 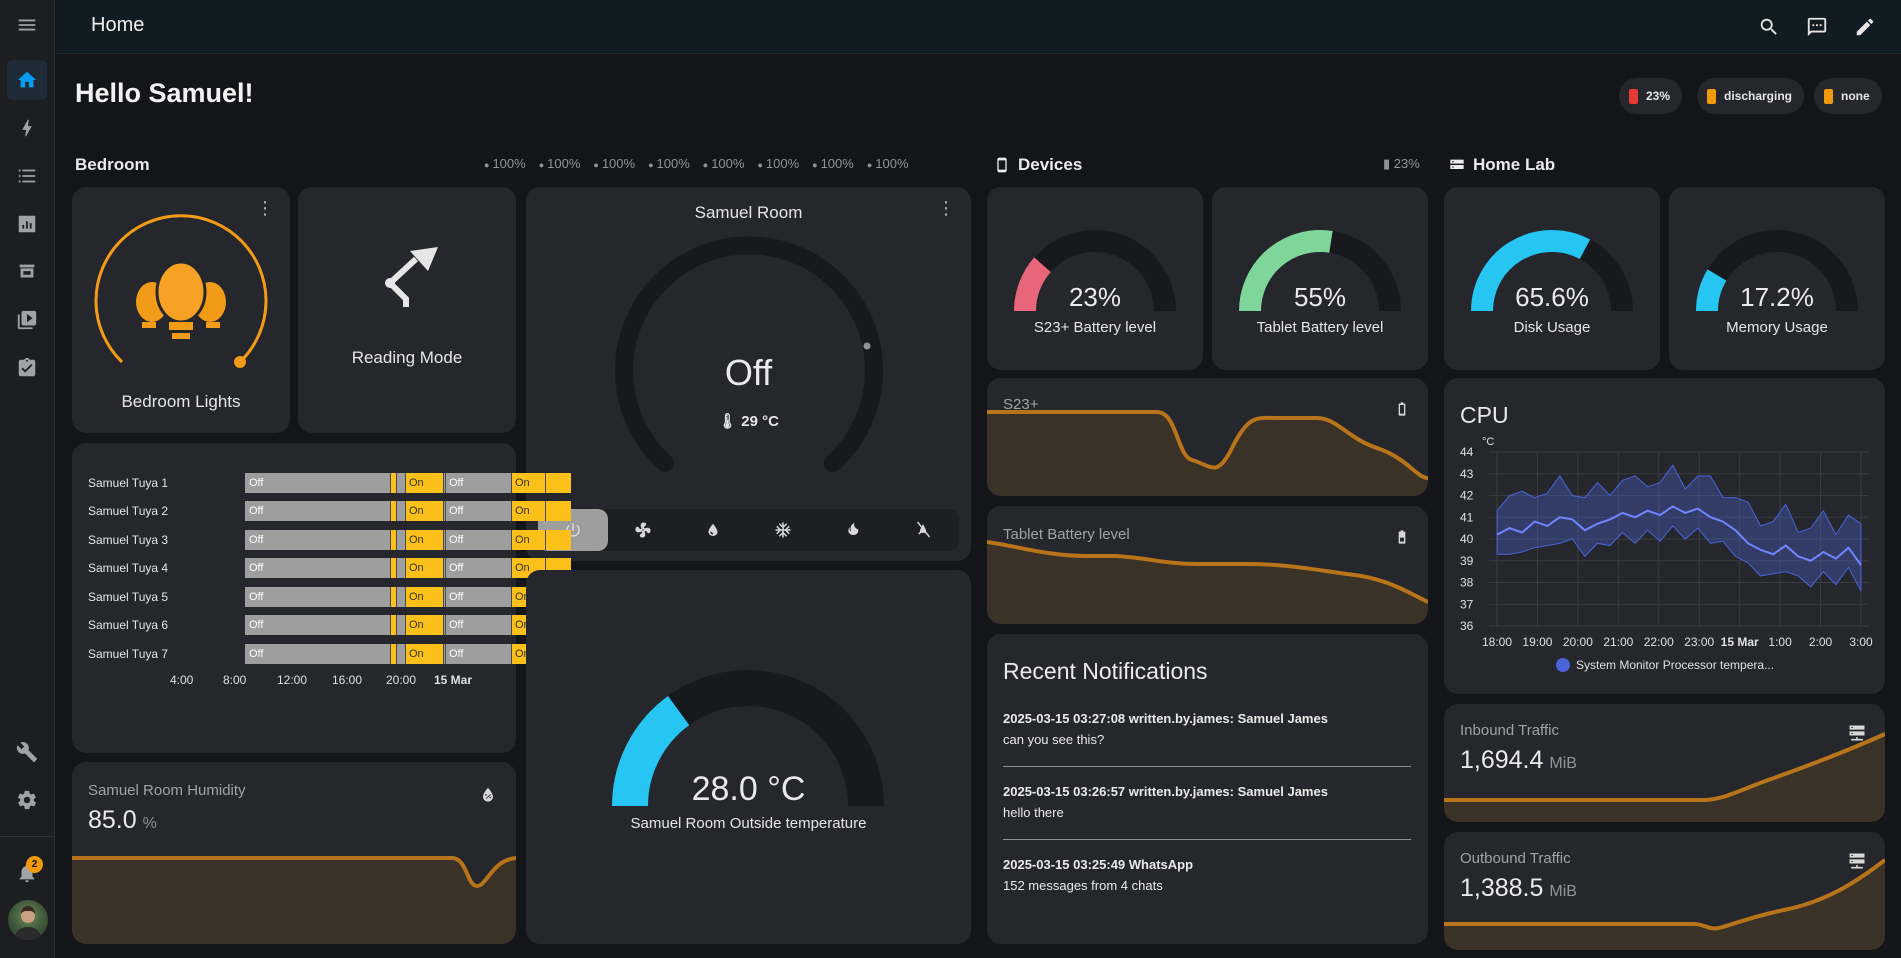 What do you see at coordinates (27, 752) in the screenshot?
I see `sidebar-item-developer-tools` at bounding box center [27, 752].